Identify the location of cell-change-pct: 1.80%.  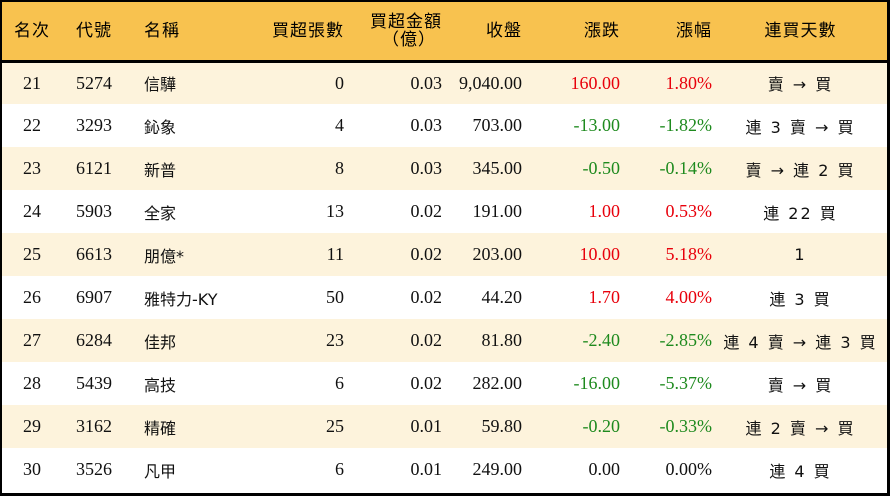
(689, 82).